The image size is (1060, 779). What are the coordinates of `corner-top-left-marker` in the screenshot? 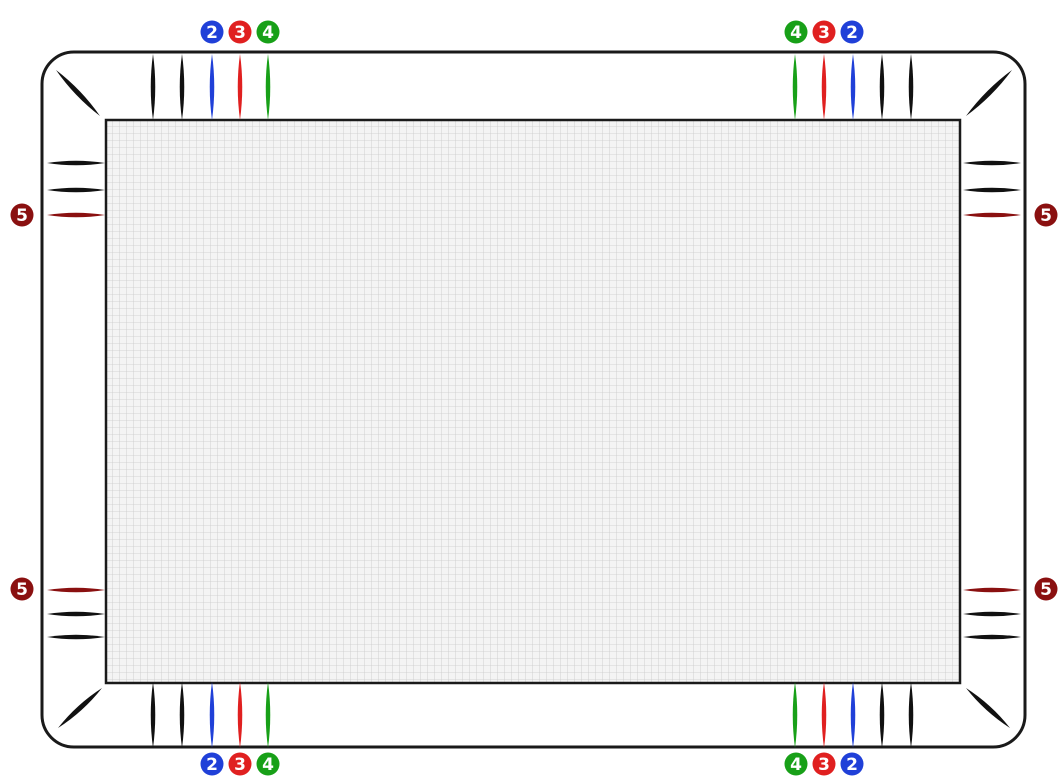 It's located at (78, 93).